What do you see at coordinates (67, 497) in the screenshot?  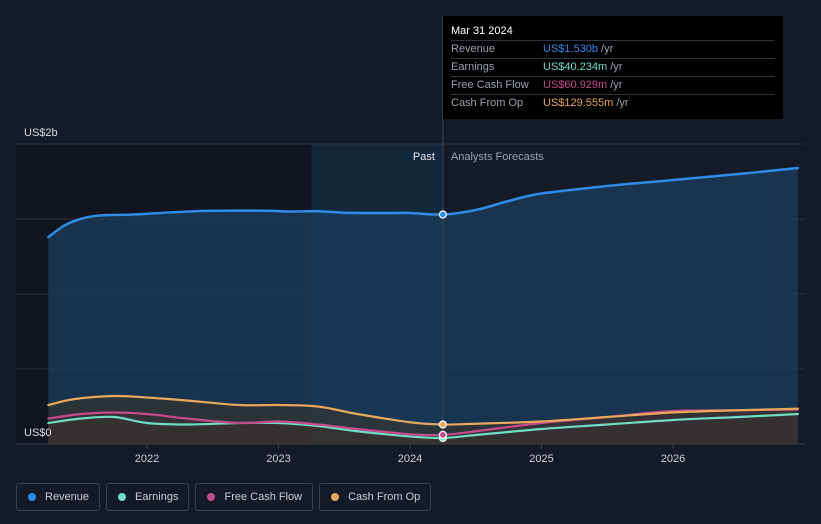 I see `legend-label: Revenue` at bounding box center [67, 497].